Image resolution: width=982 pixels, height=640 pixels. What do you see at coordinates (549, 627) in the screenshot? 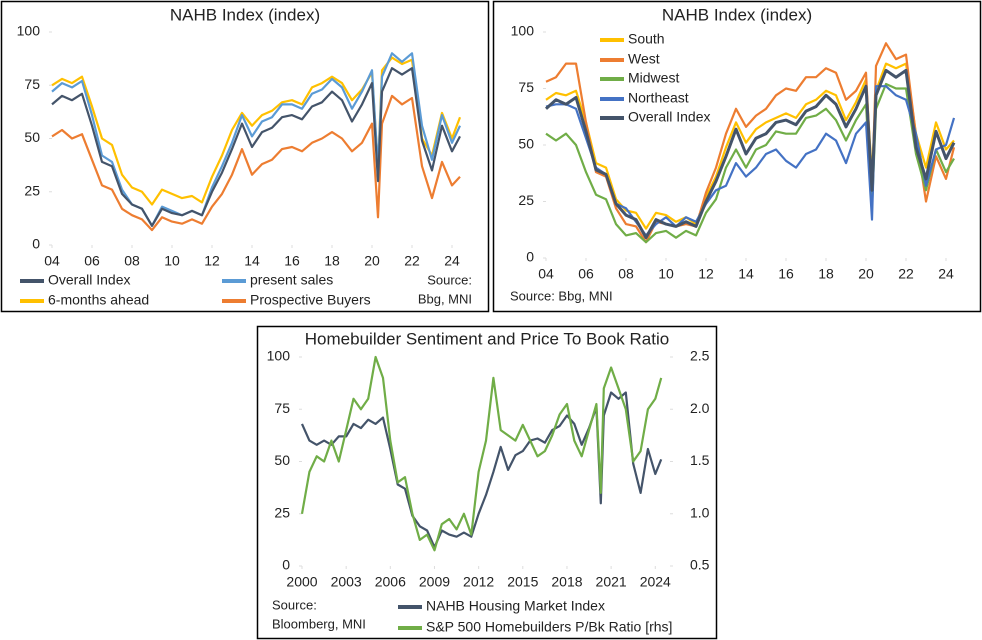
I see `legend-label: S&P 500 Homebuilders P/Bk Ratio [rhs]` at bounding box center [549, 627].